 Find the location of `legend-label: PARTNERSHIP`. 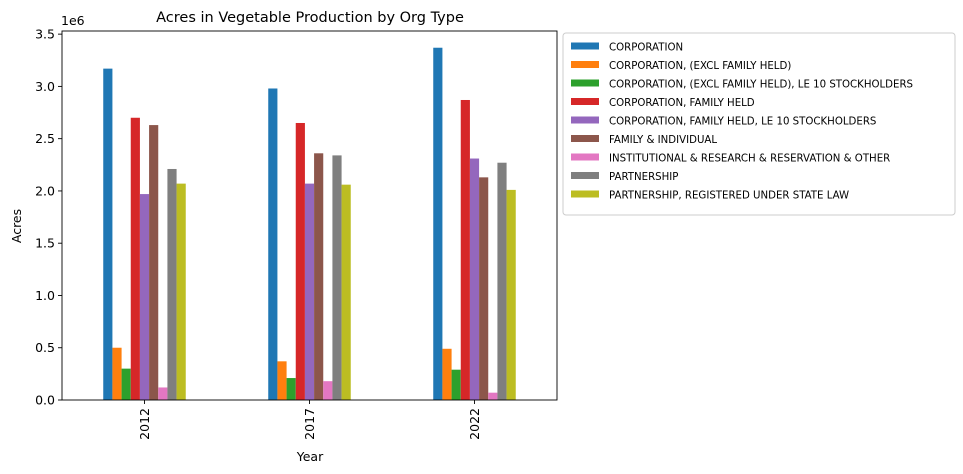

legend-label: PARTNERSHIP is located at coordinates (643, 177).